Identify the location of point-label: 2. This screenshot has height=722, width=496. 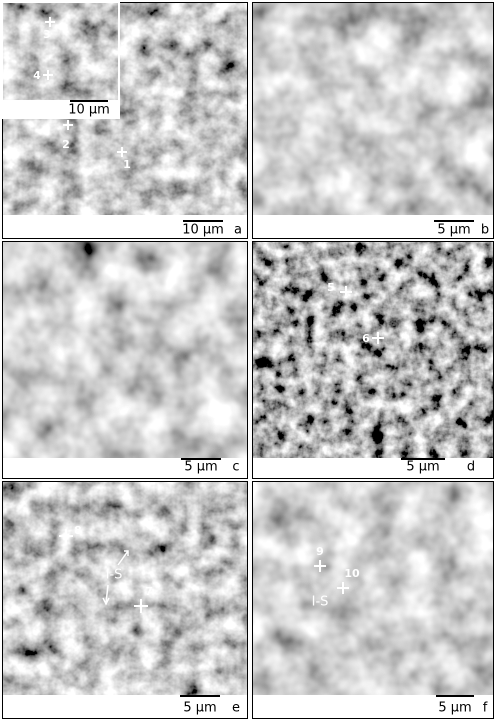
(66, 144).